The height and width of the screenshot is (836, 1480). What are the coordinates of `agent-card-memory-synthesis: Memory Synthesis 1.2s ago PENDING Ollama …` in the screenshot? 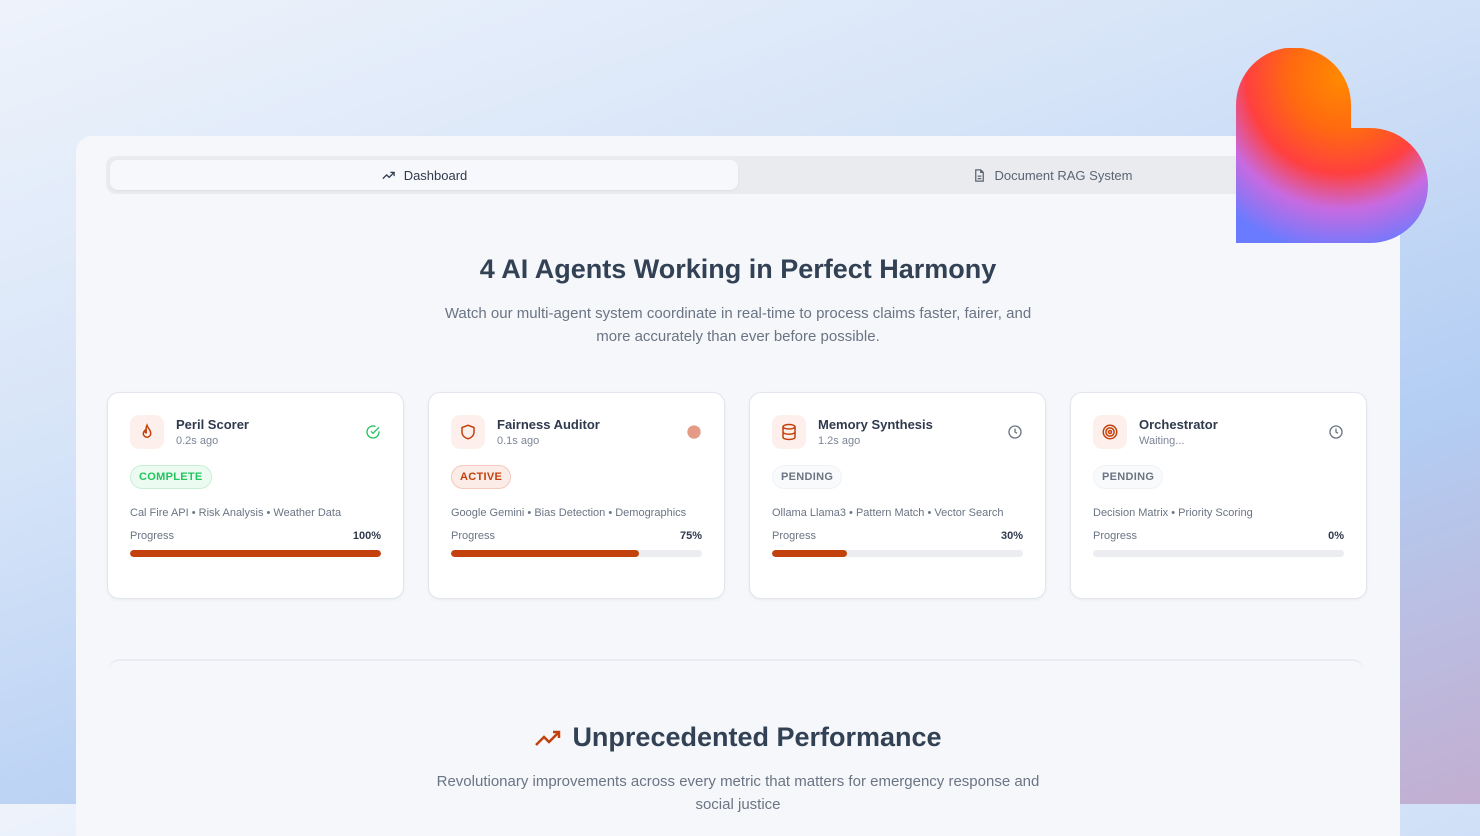 It's located at (897, 495).